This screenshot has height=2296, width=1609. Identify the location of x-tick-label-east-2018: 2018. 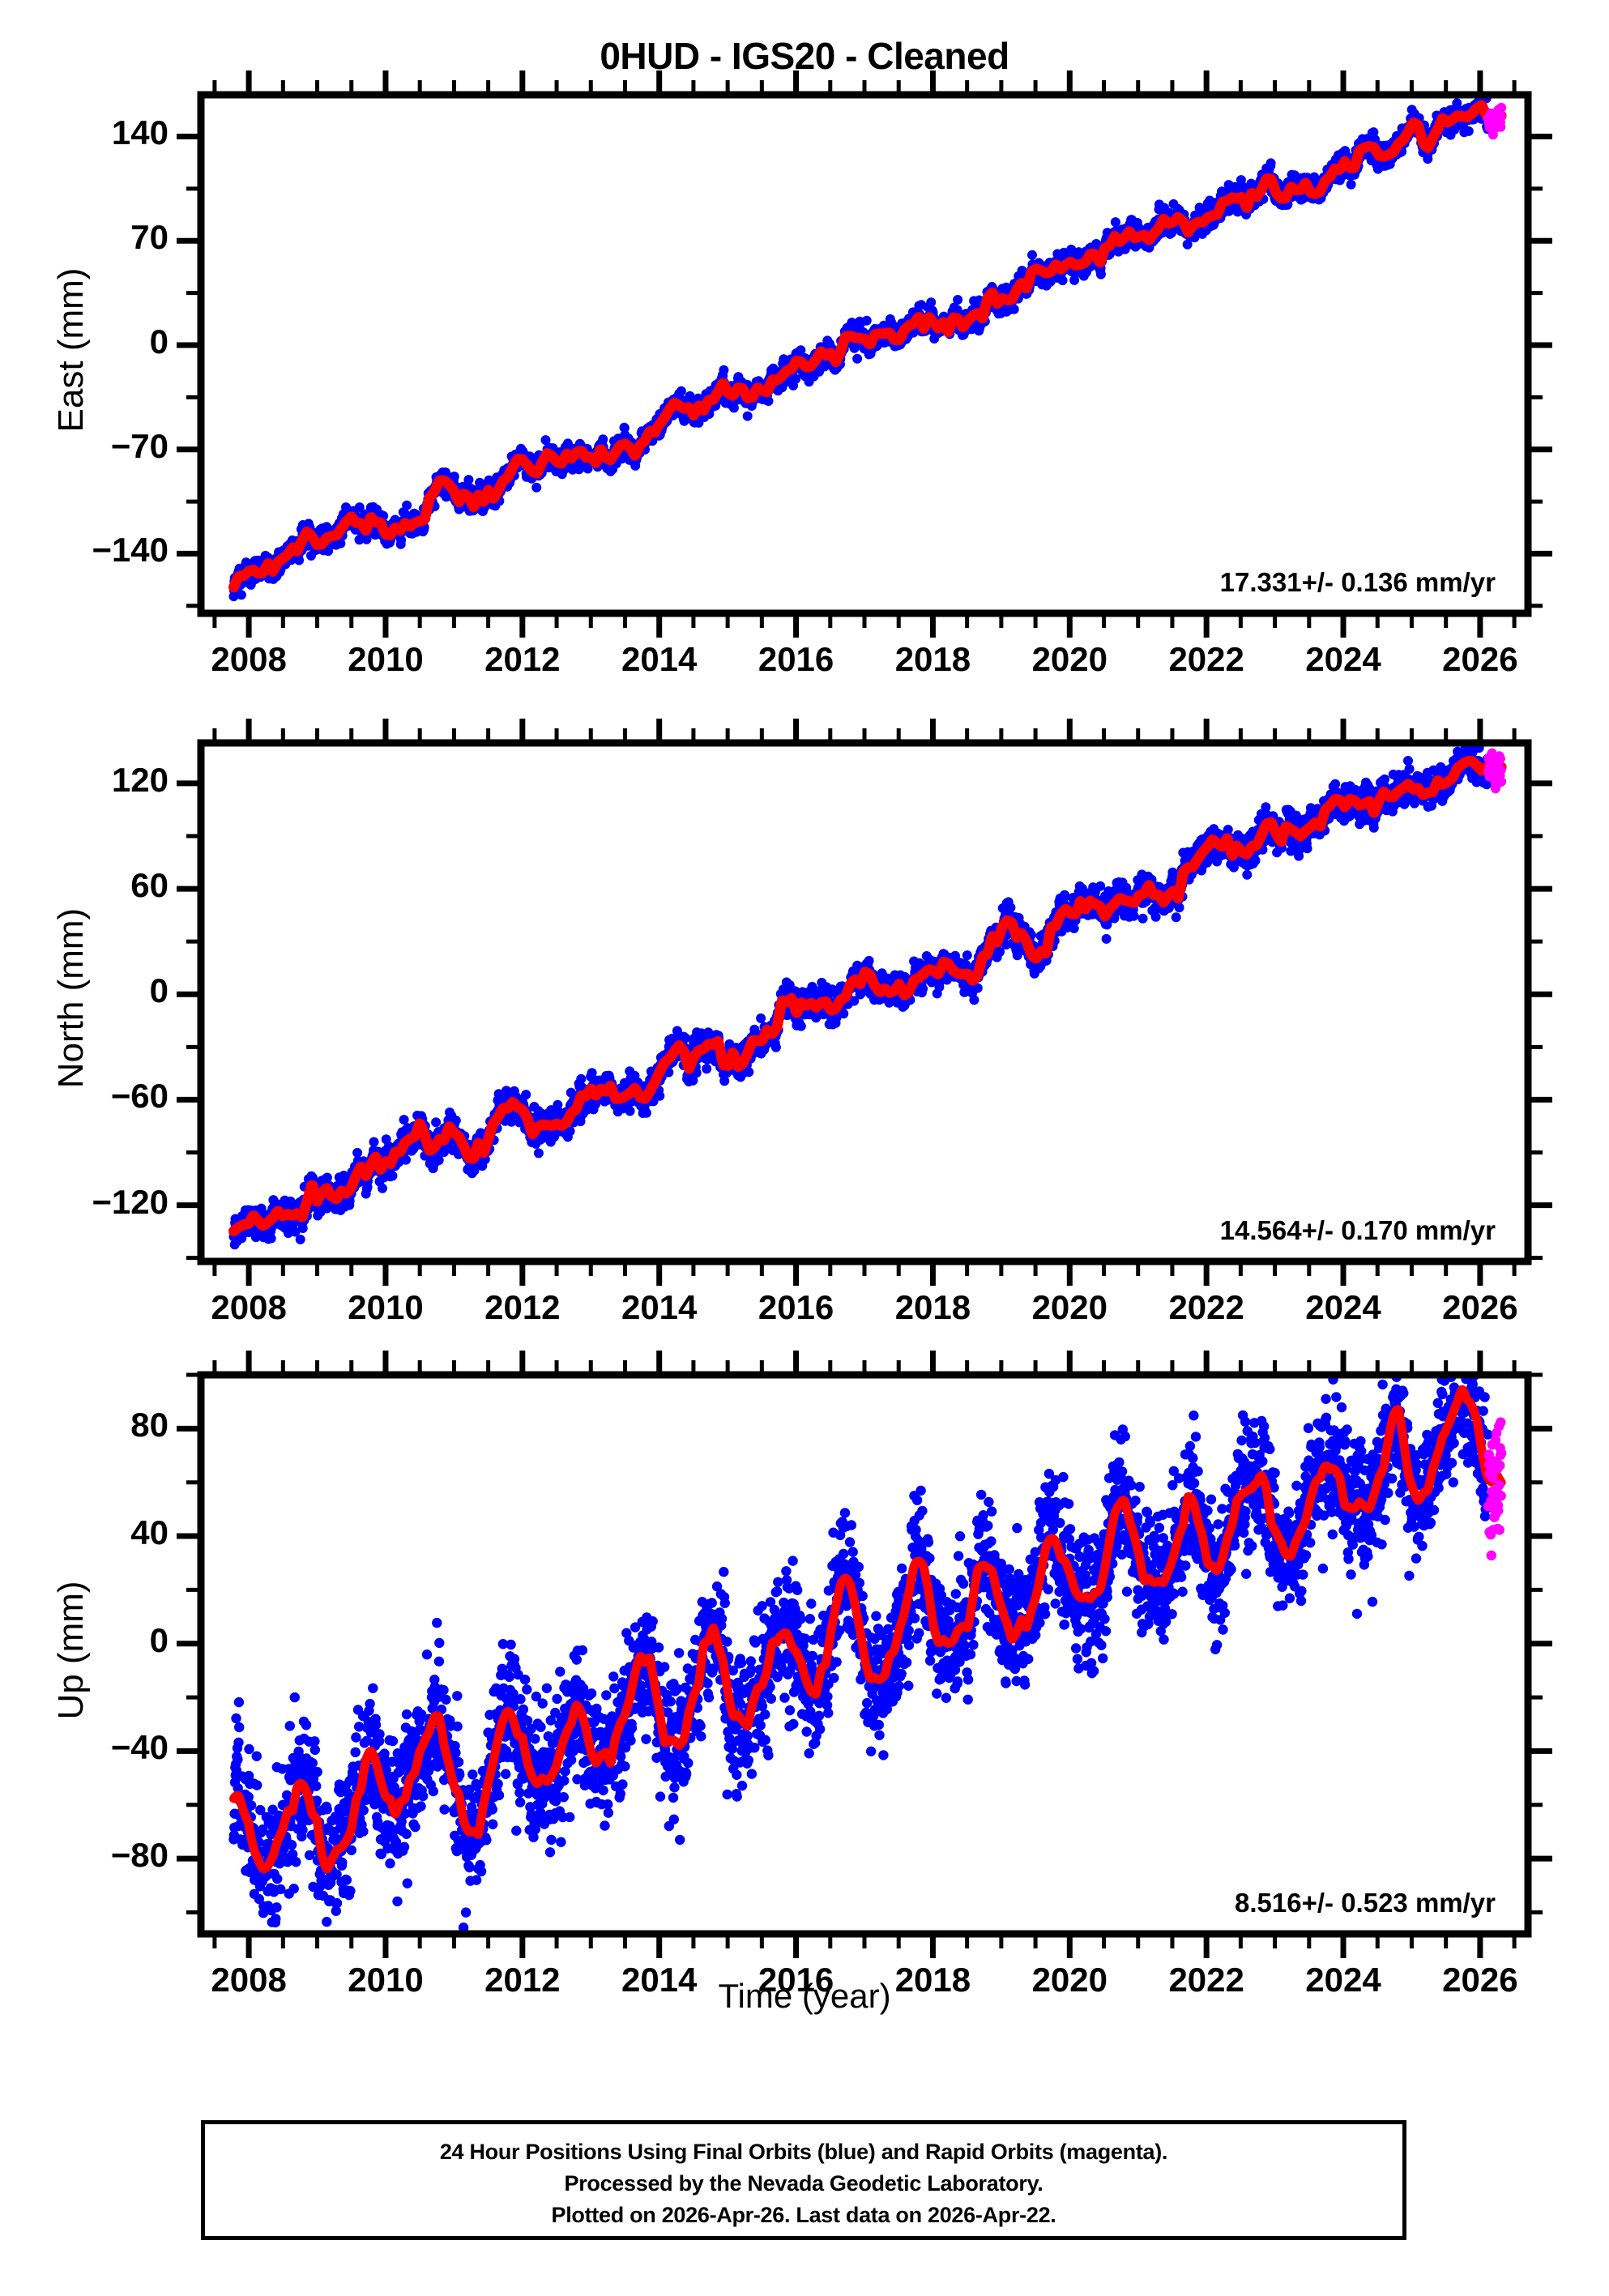
(932, 659).